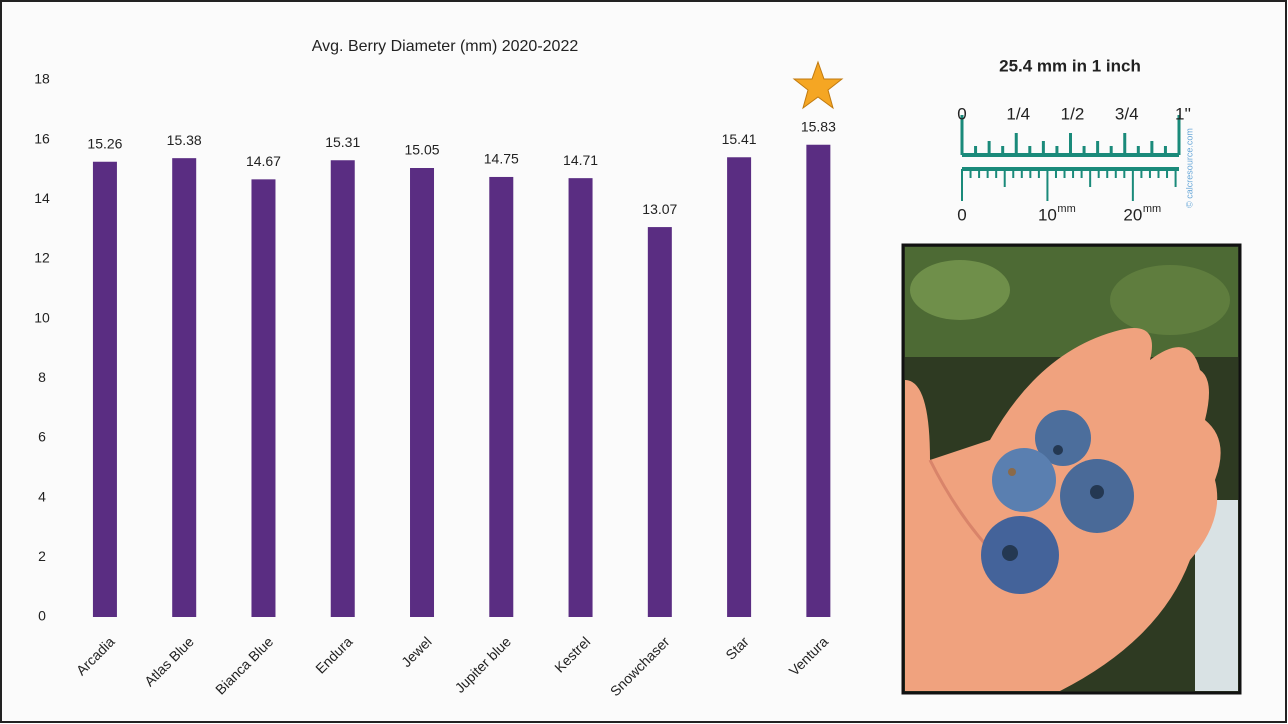  Describe the element at coordinates (580, 160) in the screenshot. I see `data-label: 14.71` at that location.